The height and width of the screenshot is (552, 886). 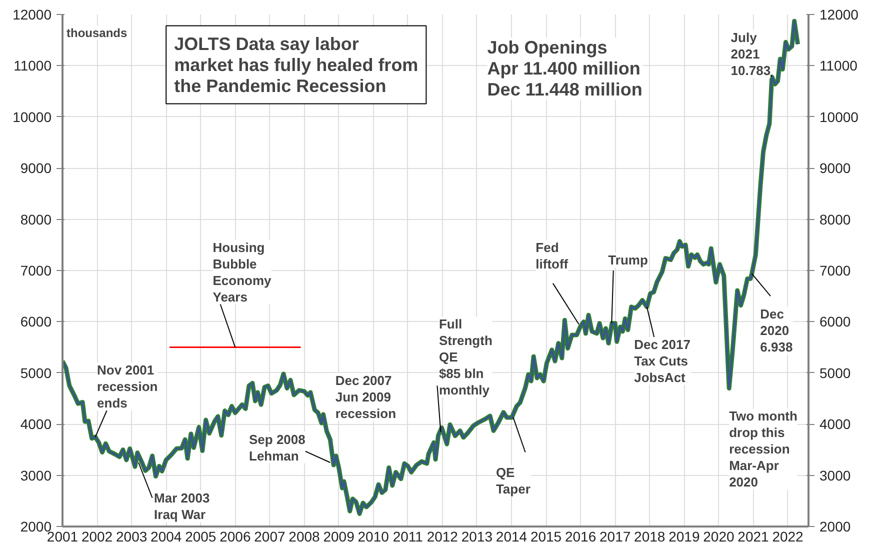 I want to click on annotation: Two month drop this recession Mar-Apr 2020, so click(x=763, y=449).